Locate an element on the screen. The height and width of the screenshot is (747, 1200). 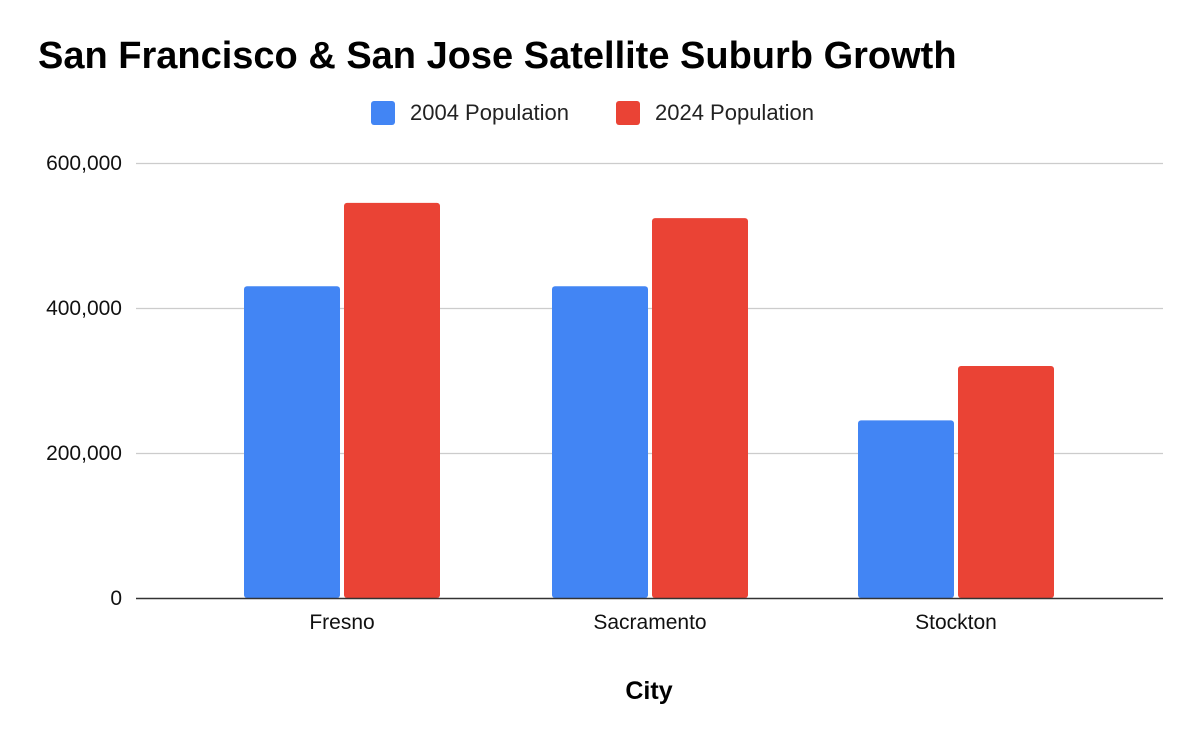
bar-fresno-2024 is located at coordinates (392, 400).